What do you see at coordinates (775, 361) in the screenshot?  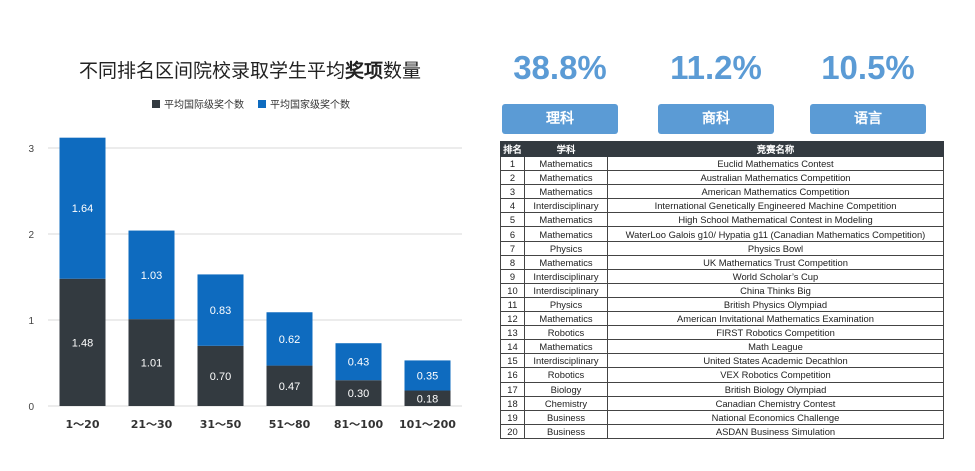 I see `competition-cell: United States Academic Decathlon` at bounding box center [775, 361].